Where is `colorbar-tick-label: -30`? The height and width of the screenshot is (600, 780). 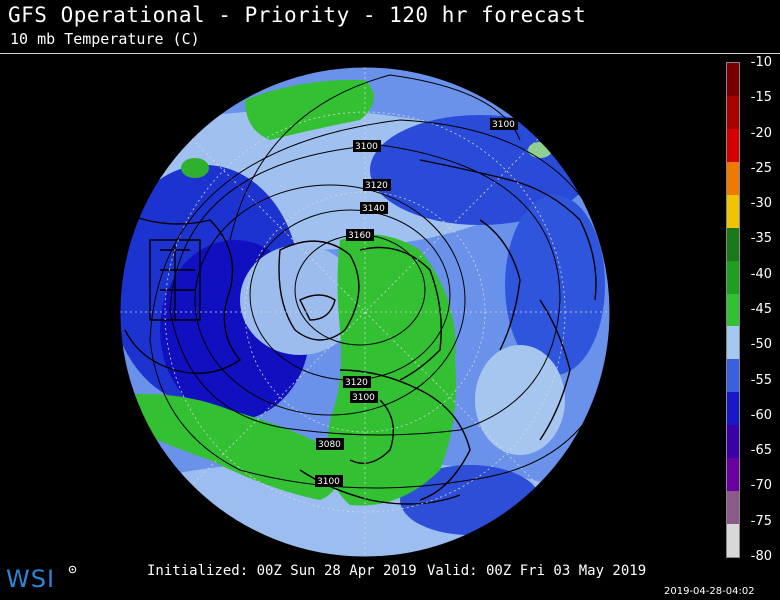
colorbar-tick-label: -30 is located at coordinates (761, 204).